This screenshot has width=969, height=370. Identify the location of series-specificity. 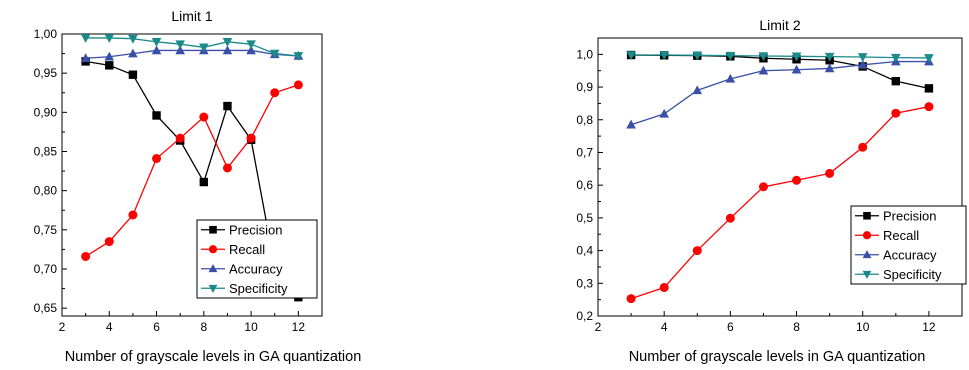
(192, 47).